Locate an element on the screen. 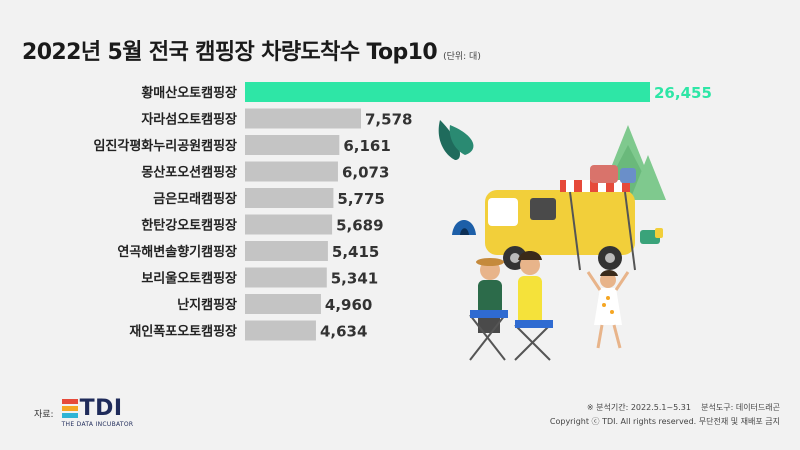 The height and width of the screenshot is (450, 800). value-label: 6,161 is located at coordinates (366, 146).